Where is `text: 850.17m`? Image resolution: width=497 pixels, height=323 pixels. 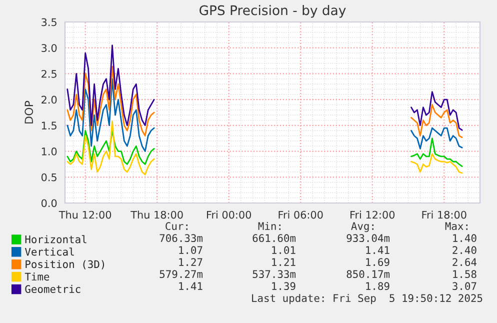 text: 850.17m is located at coordinates (368, 274).